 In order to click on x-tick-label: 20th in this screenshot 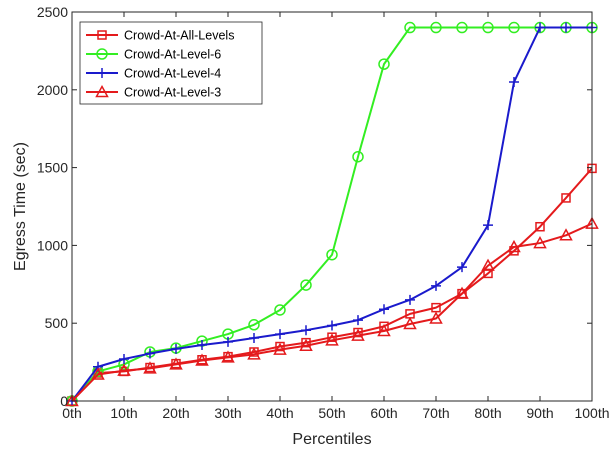, I will do `click(175, 413)`.